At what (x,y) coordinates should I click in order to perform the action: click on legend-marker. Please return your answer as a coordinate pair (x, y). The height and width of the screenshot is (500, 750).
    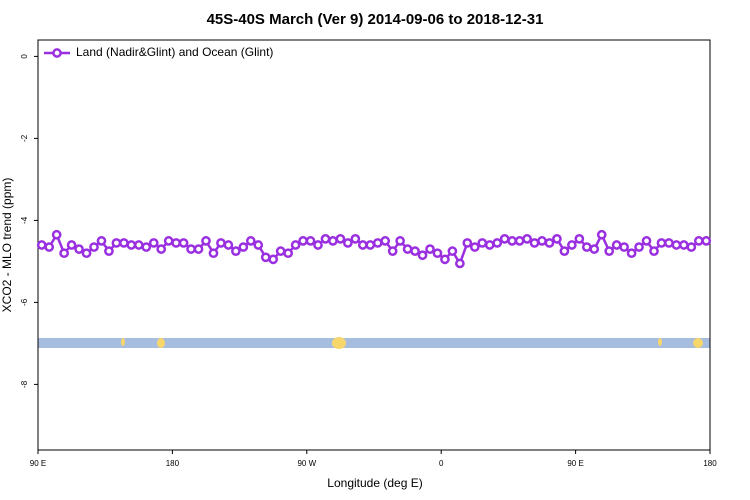
    Looking at the image, I should click on (57, 53).